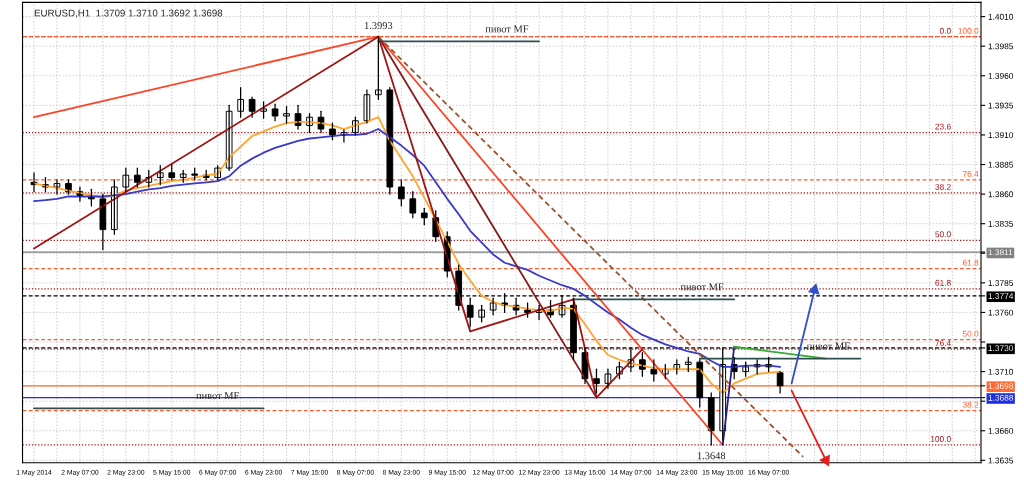 Image resolution: width=1024 pixels, height=482 pixels. What do you see at coordinates (1001, 312) in the screenshot?
I see `y-tick-label: 1.3760` at bounding box center [1001, 312].